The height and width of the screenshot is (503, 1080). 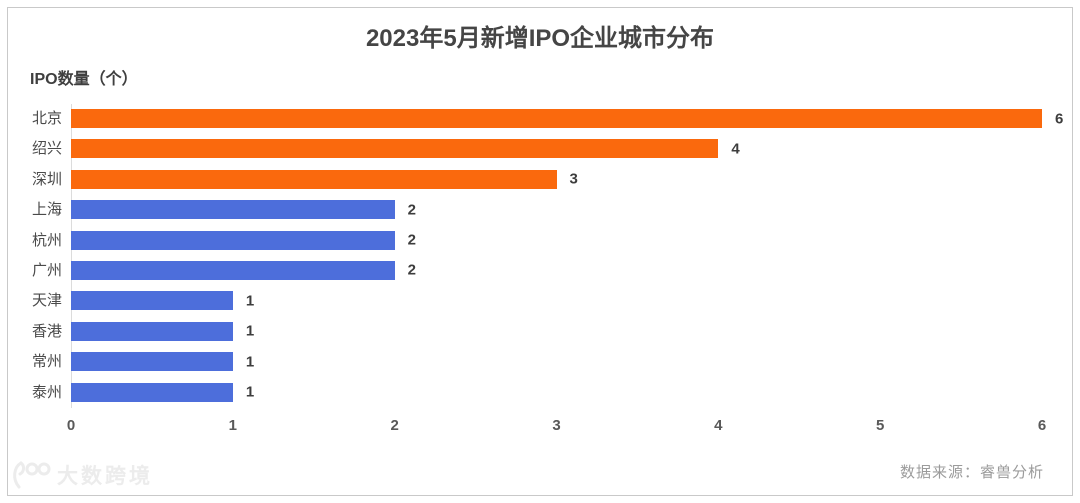 I want to click on category-label: 常州, so click(x=46, y=362).